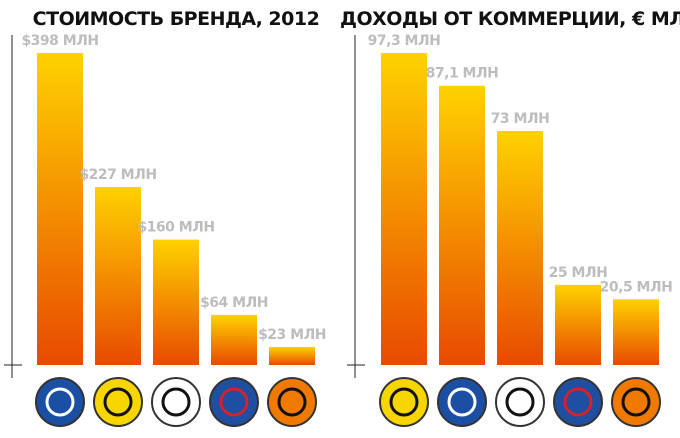  Describe the element at coordinates (292, 335) in the screenshot. I see `value-label: $23 МЛН` at that location.